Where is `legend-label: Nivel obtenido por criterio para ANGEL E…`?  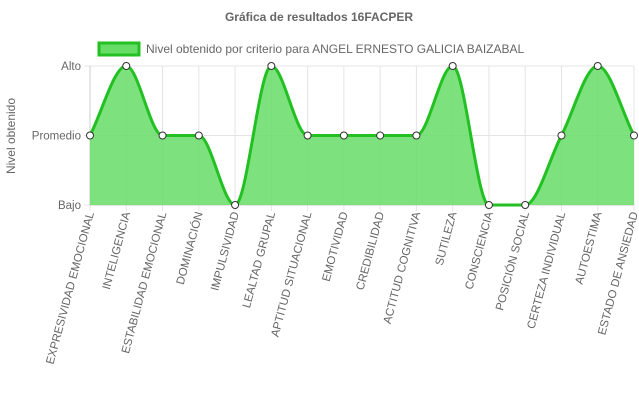 legend-label: Nivel obtenido por criterio para ANGEL E… is located at coordinates (335, 49).